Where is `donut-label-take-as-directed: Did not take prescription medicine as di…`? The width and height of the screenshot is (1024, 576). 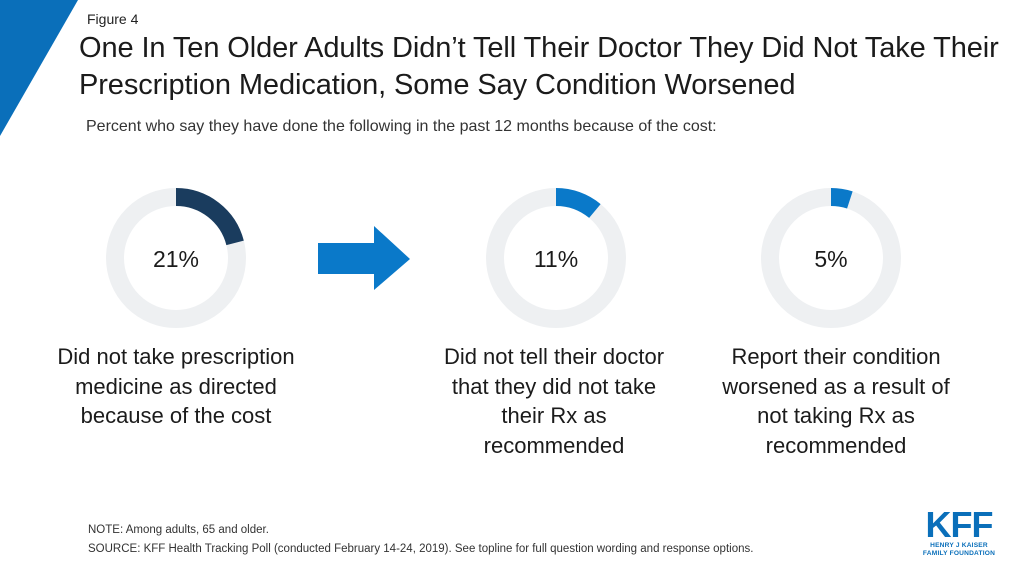 donut-label-take-as-directed: Did not take prescription medicine as di… is located at coordinates (176, 386).